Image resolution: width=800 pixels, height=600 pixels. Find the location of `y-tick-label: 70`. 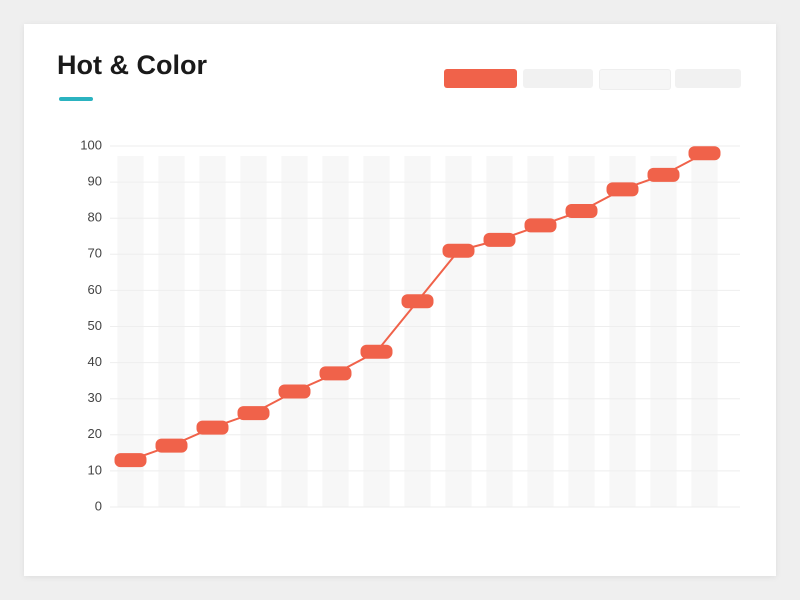

y-tick-label: 70 is located at coordinates (95, 253).